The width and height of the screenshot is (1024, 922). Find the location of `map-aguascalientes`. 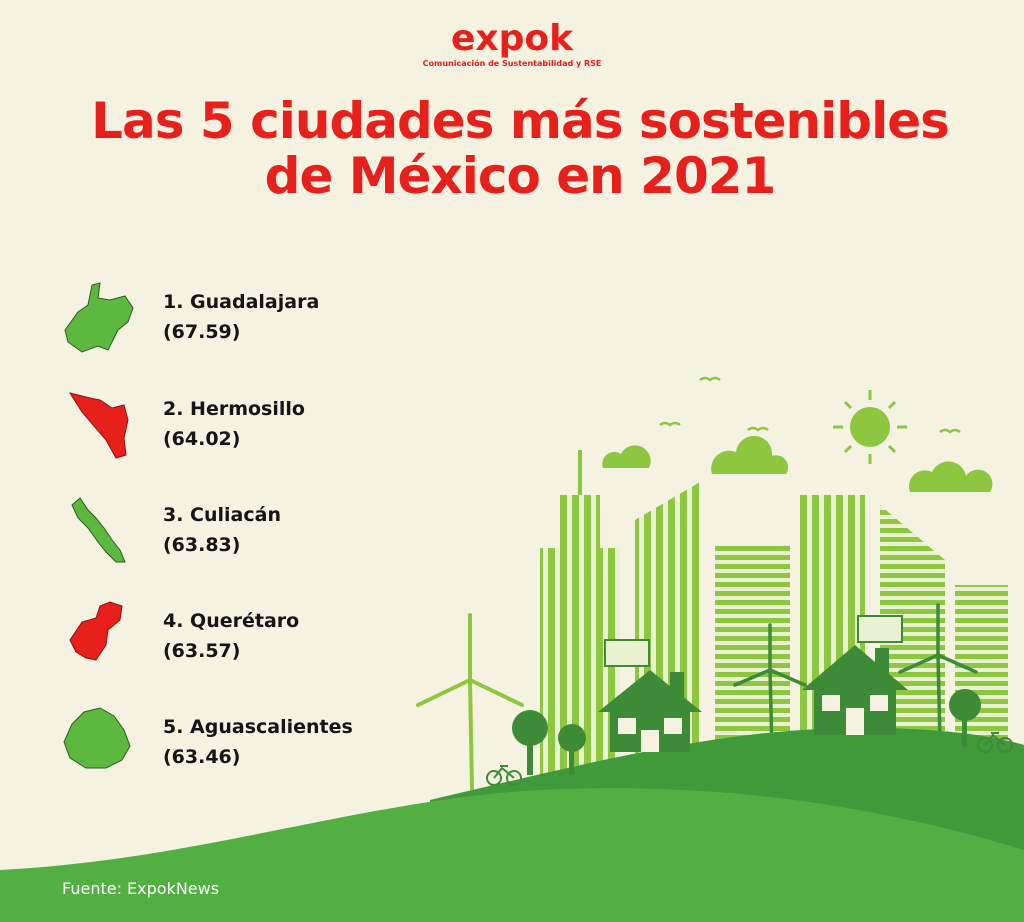

map-aguascalientes is located at coordinates (97, 738).